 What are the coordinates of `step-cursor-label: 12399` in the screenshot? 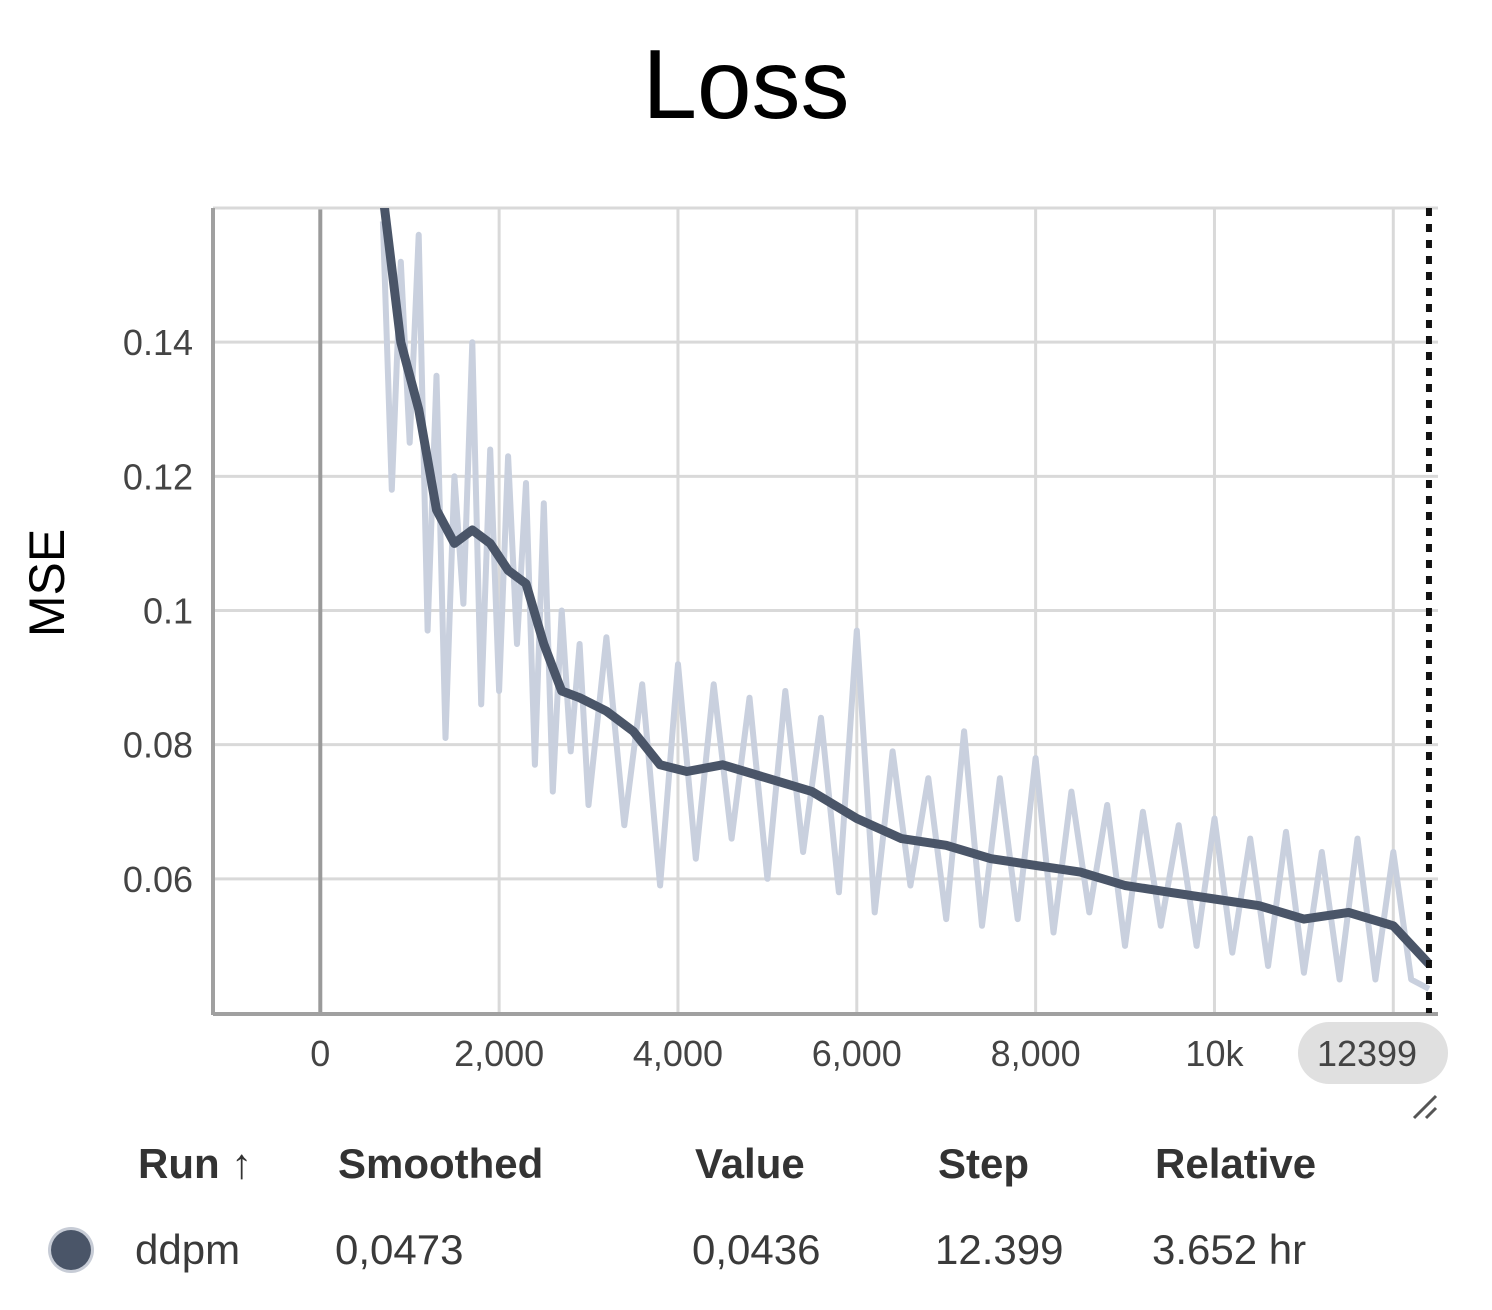 It's located at (1367, 1053).